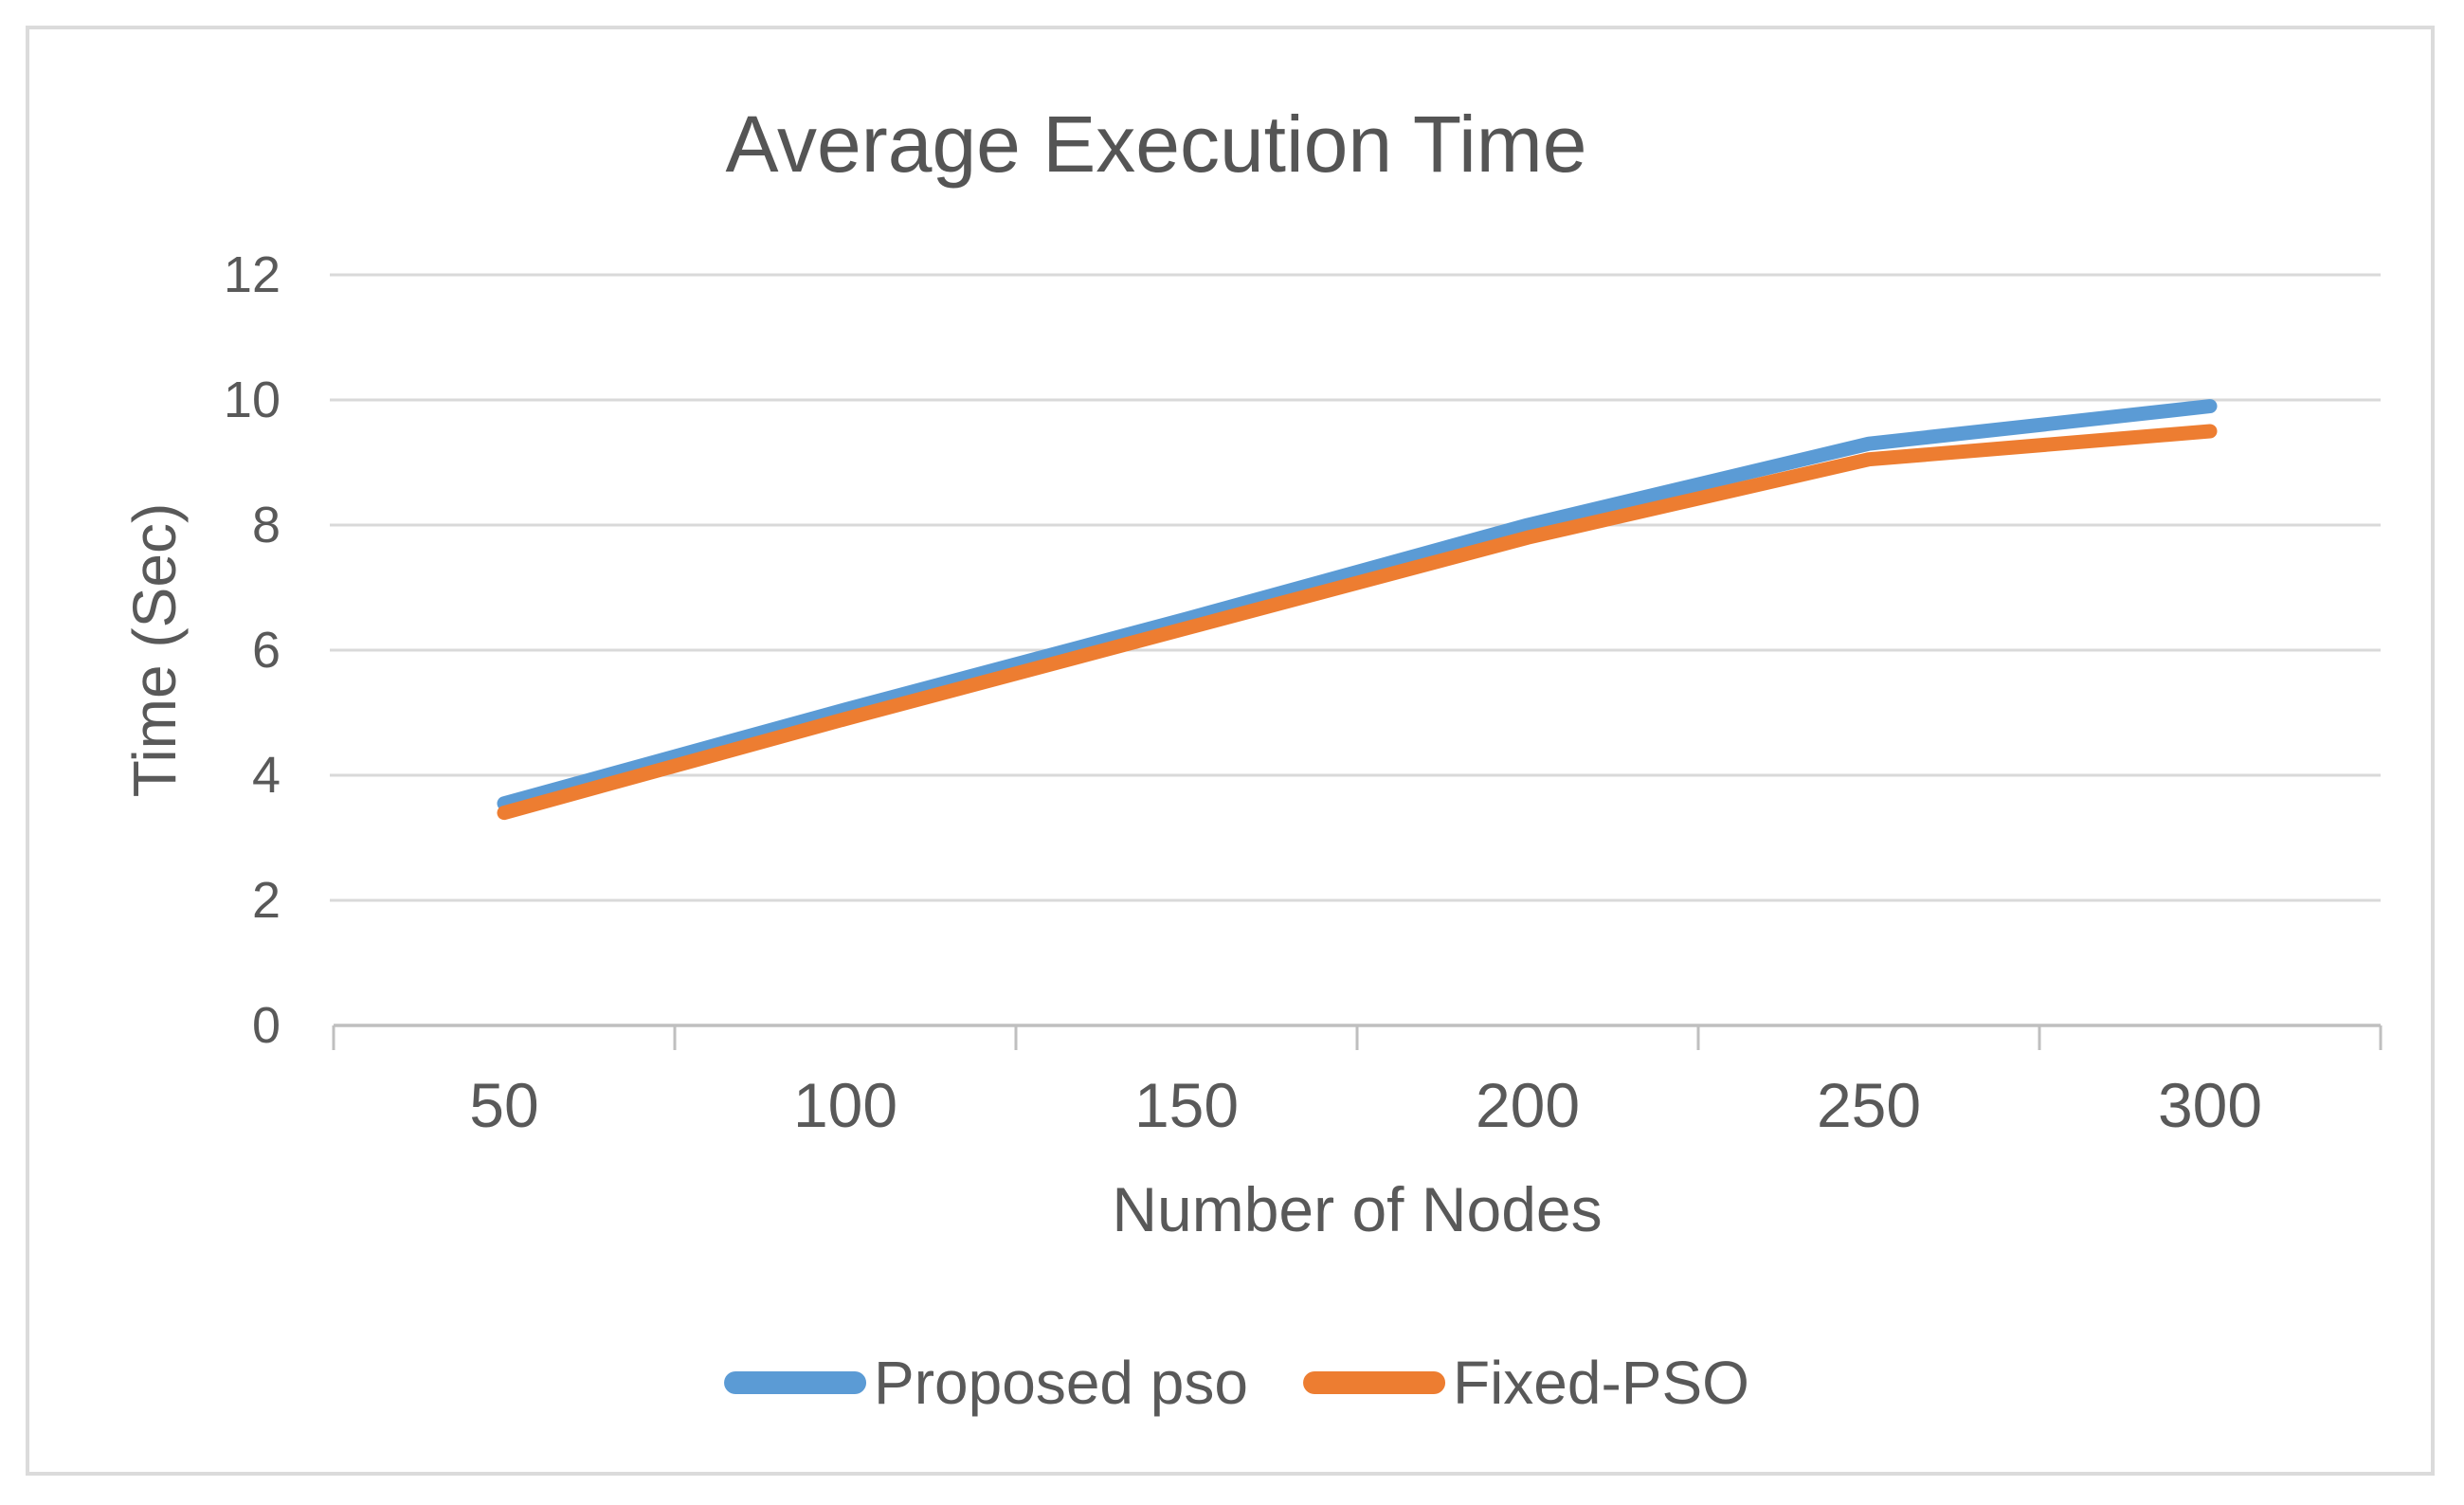 This screenshot has width=2464, height=1505. Describe the element at coordinates (1528, 1105) in the screenshot. I see `x-tick-label-200: 200` at that location.